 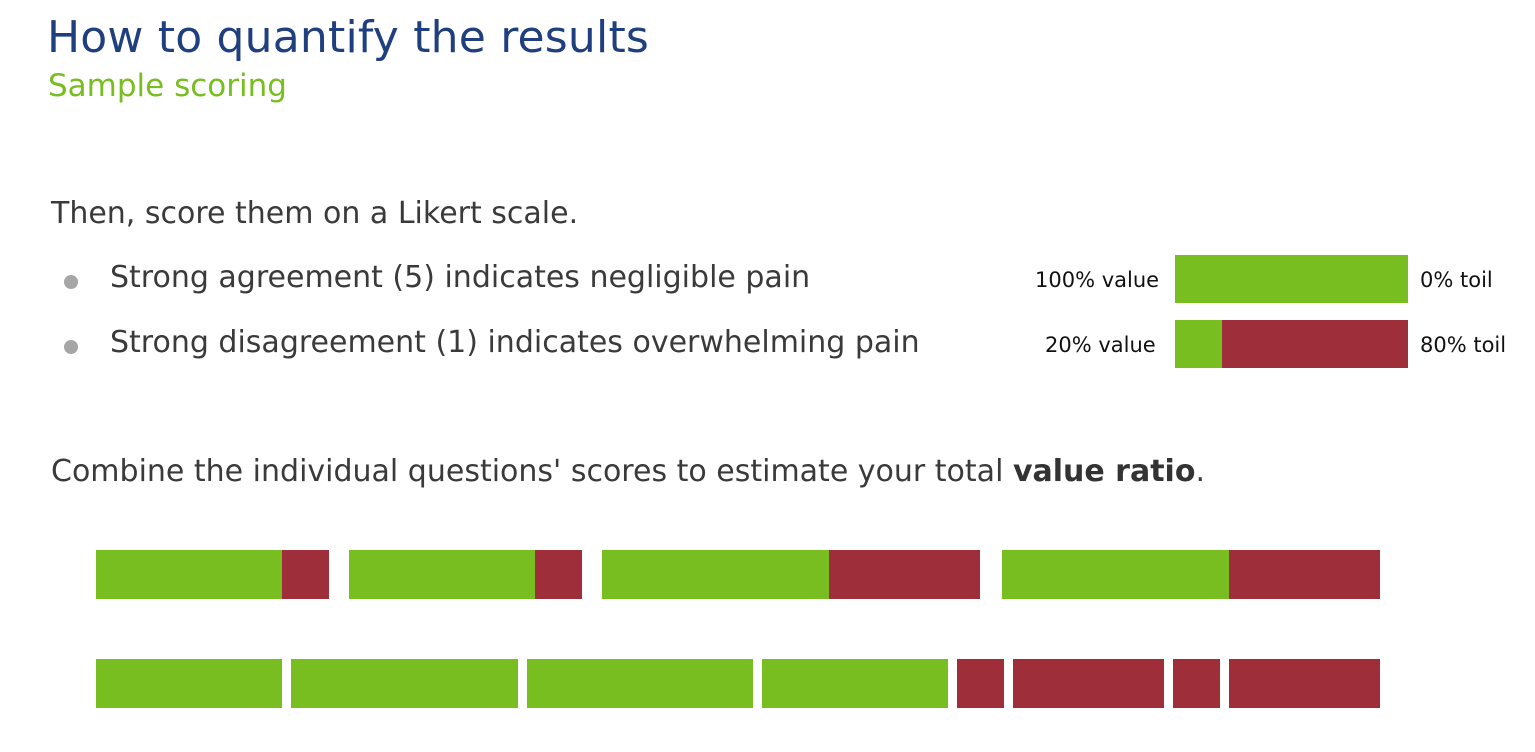 I want to click on page-title: How to quantify the results, so click(x=348, y=37).